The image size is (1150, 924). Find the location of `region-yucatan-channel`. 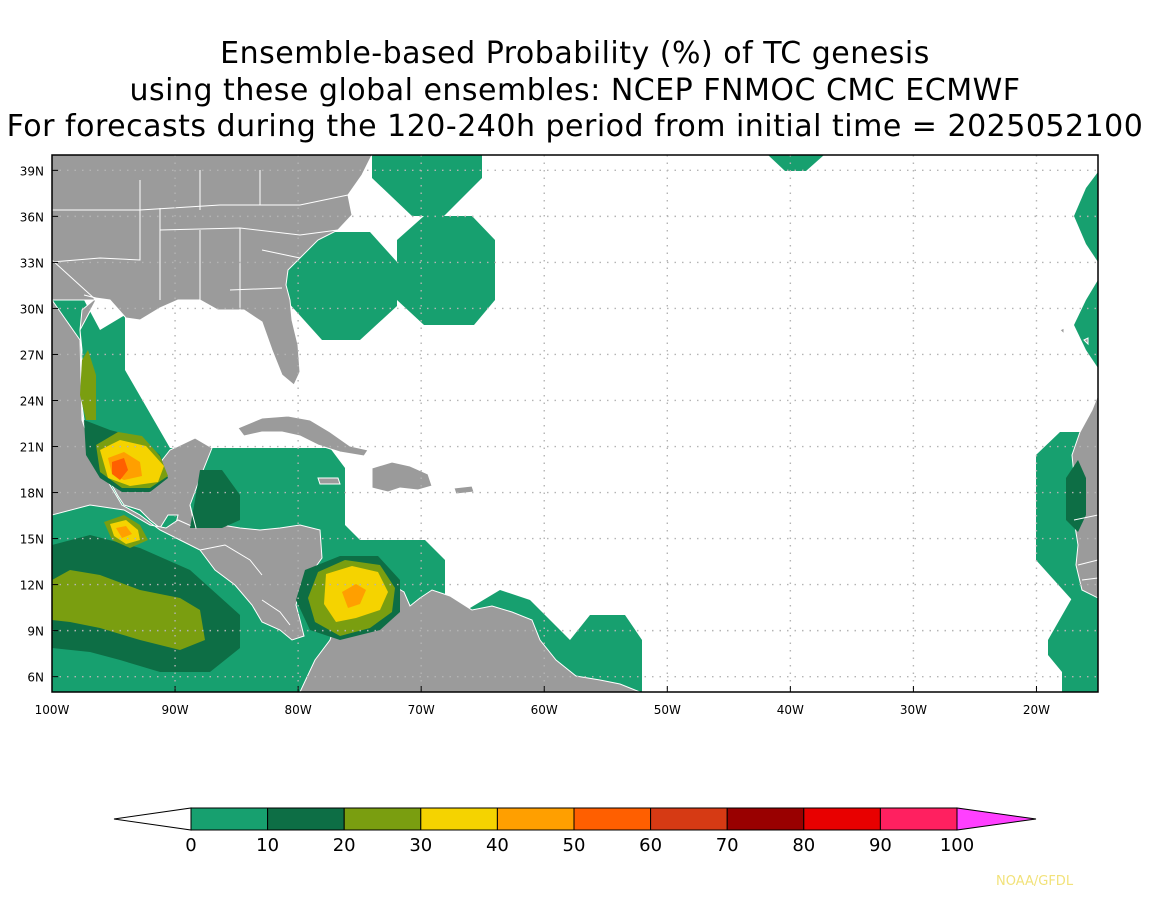

region-yucatan-channel is located at coordinates (215, 499).